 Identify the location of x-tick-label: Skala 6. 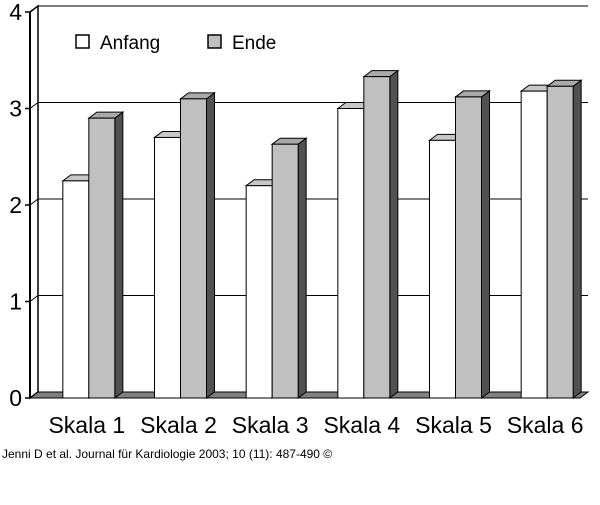
(545, 425).